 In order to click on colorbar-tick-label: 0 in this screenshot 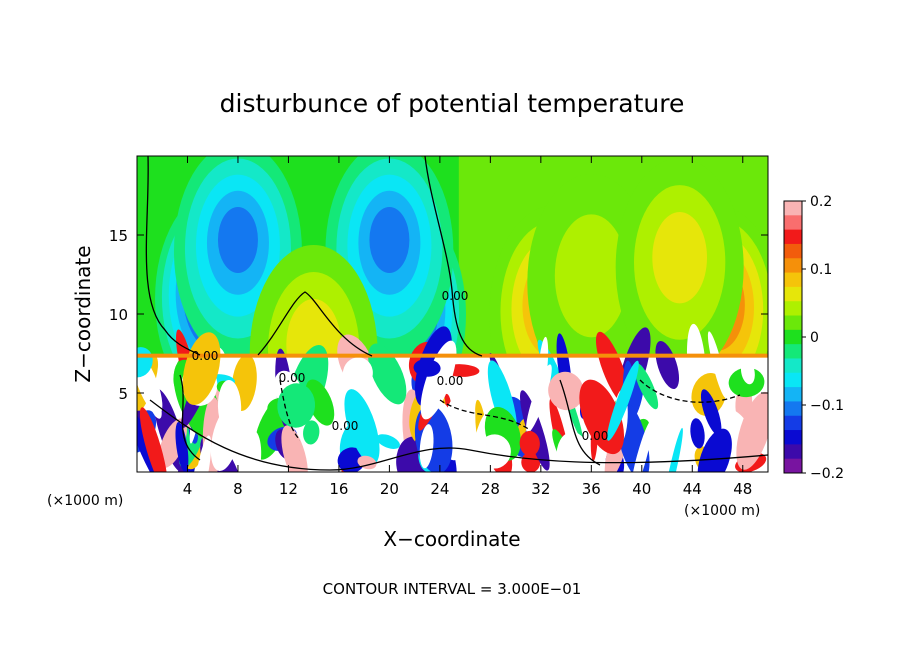, I will do `click(814, 338)`.